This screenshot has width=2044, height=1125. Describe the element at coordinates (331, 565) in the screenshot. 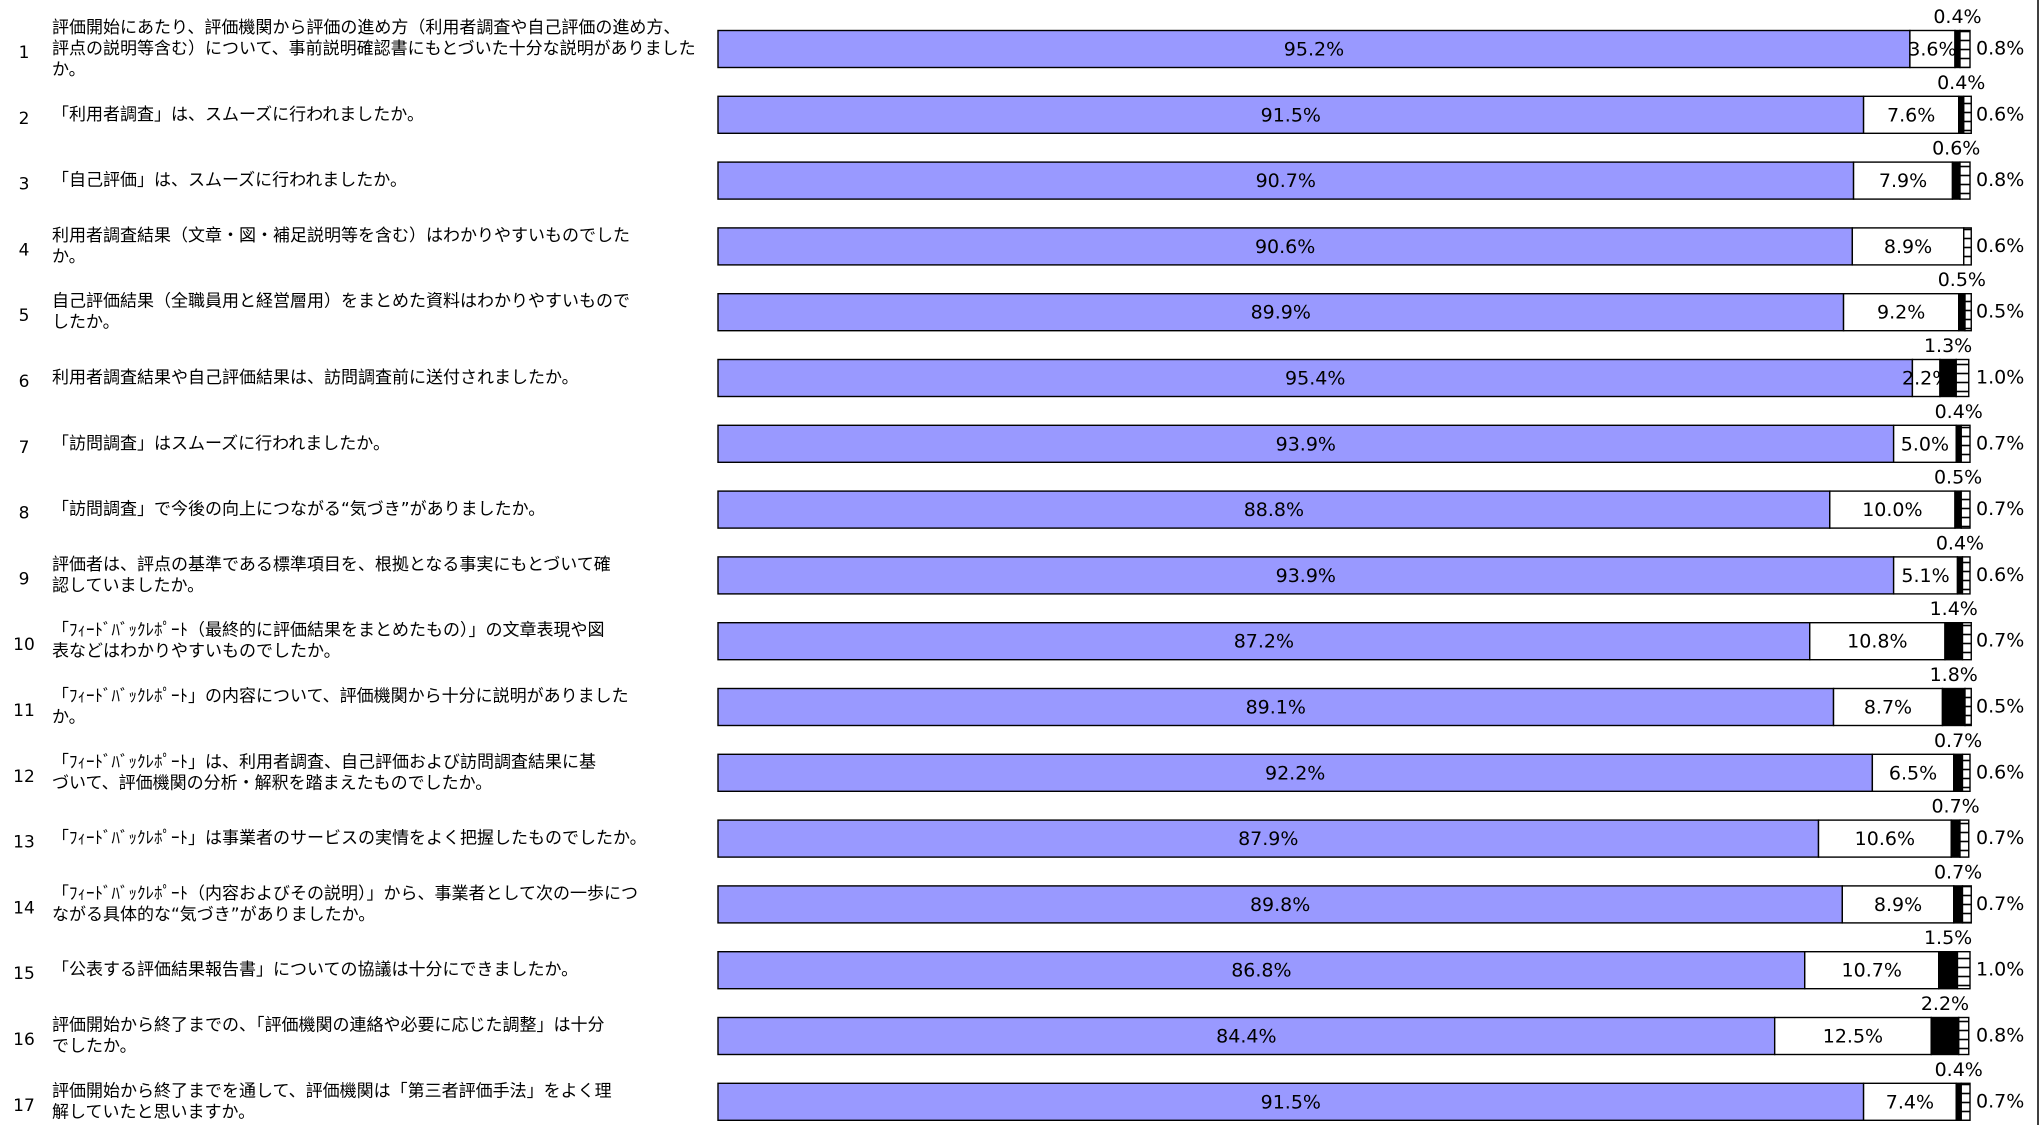

I see `question-text-line: 評価者は、評点の基準である標準項目を、根拠となる事実にもとづいて確` at that location.